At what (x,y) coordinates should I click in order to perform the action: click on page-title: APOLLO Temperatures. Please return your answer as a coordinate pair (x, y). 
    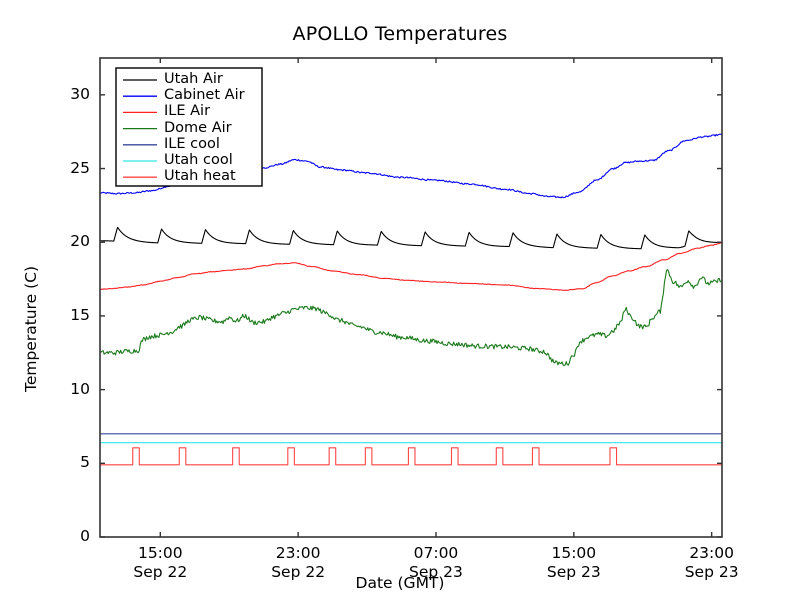
    Looking at the image, I should click on (400, 34).